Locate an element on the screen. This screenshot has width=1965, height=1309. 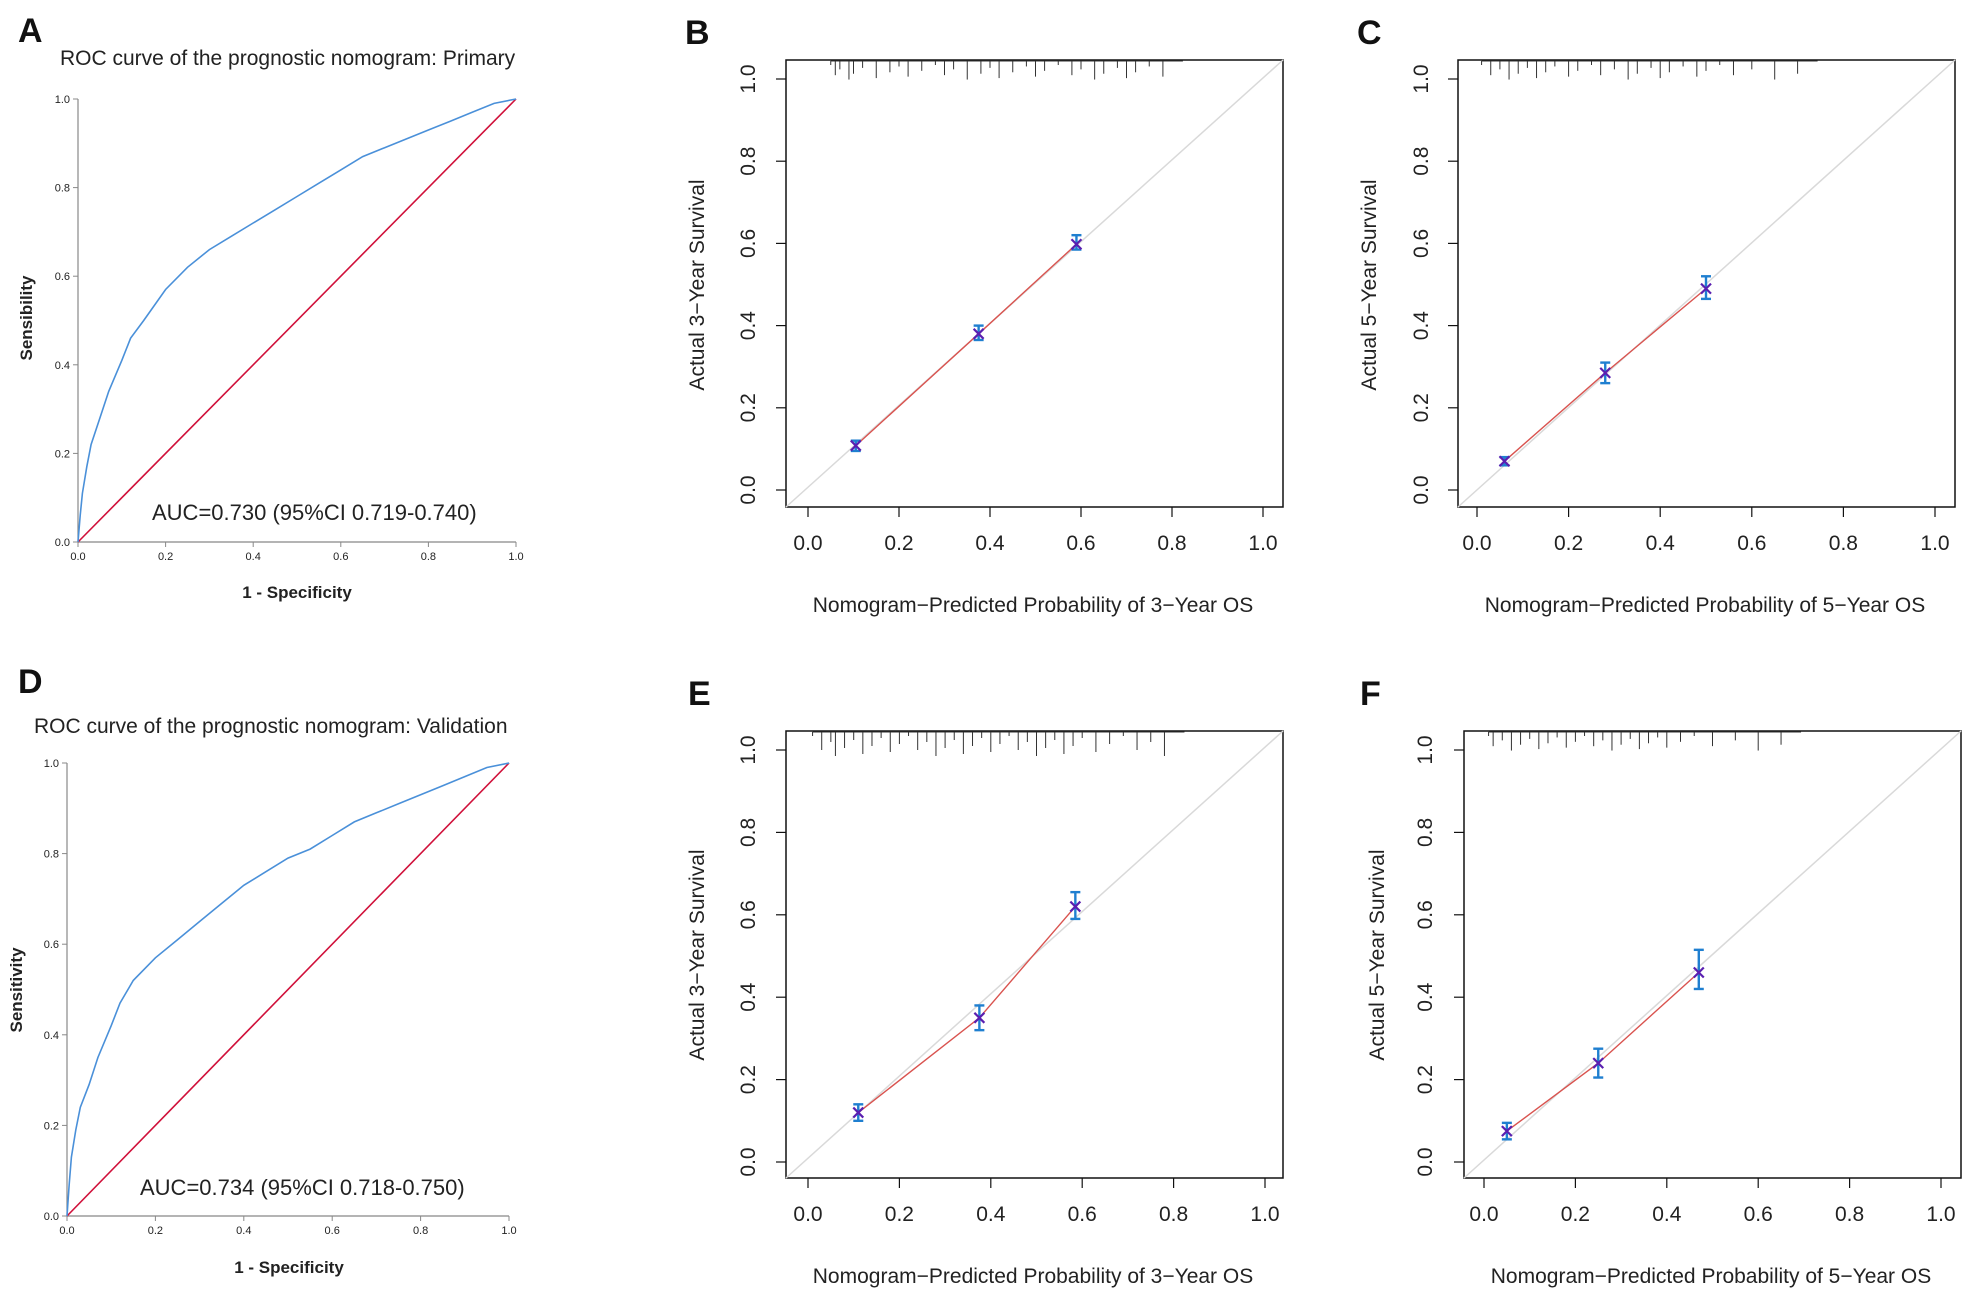
calibration-plot-f: 0.0 0.2 0.4 0.6 0.8 1.0 0.0 0.2 0.4 0.6 0.8 1.0 is located at coordinates (1688, 978).